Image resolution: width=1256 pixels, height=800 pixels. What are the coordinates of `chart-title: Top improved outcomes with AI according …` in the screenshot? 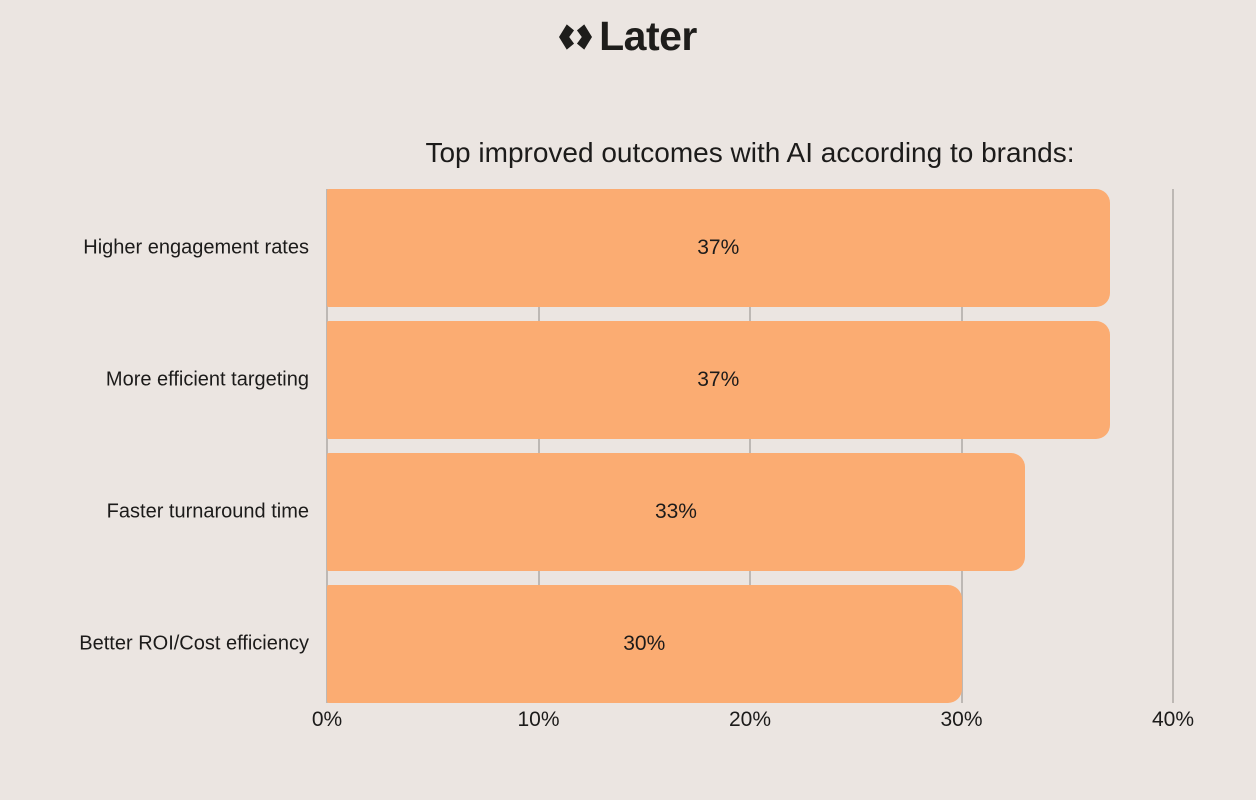 It's located at (750, 152).